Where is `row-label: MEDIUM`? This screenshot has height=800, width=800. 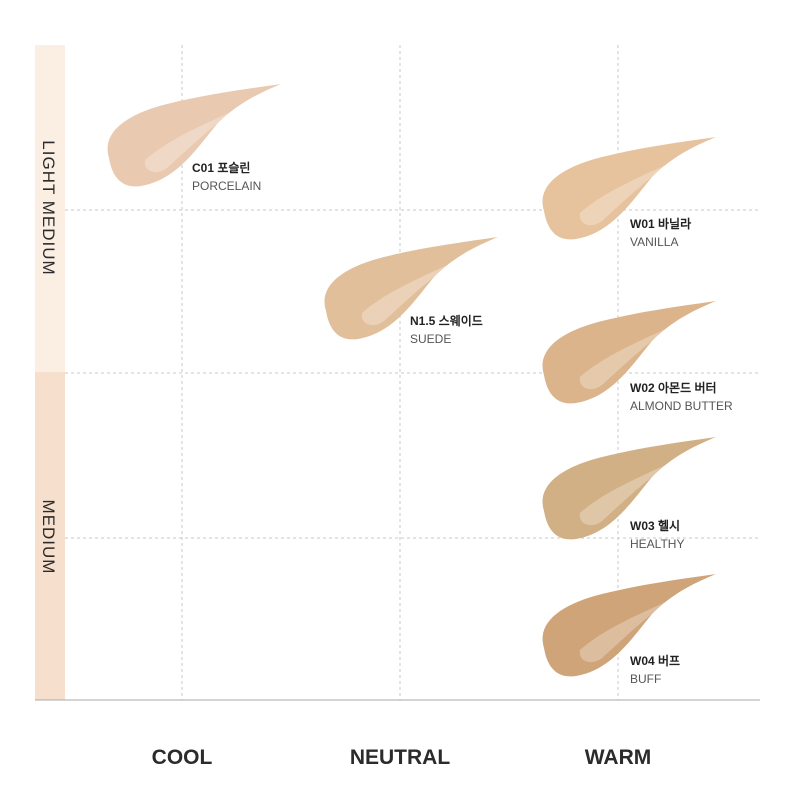
row-label: MEDIUM is located at coordinates (48, 537).